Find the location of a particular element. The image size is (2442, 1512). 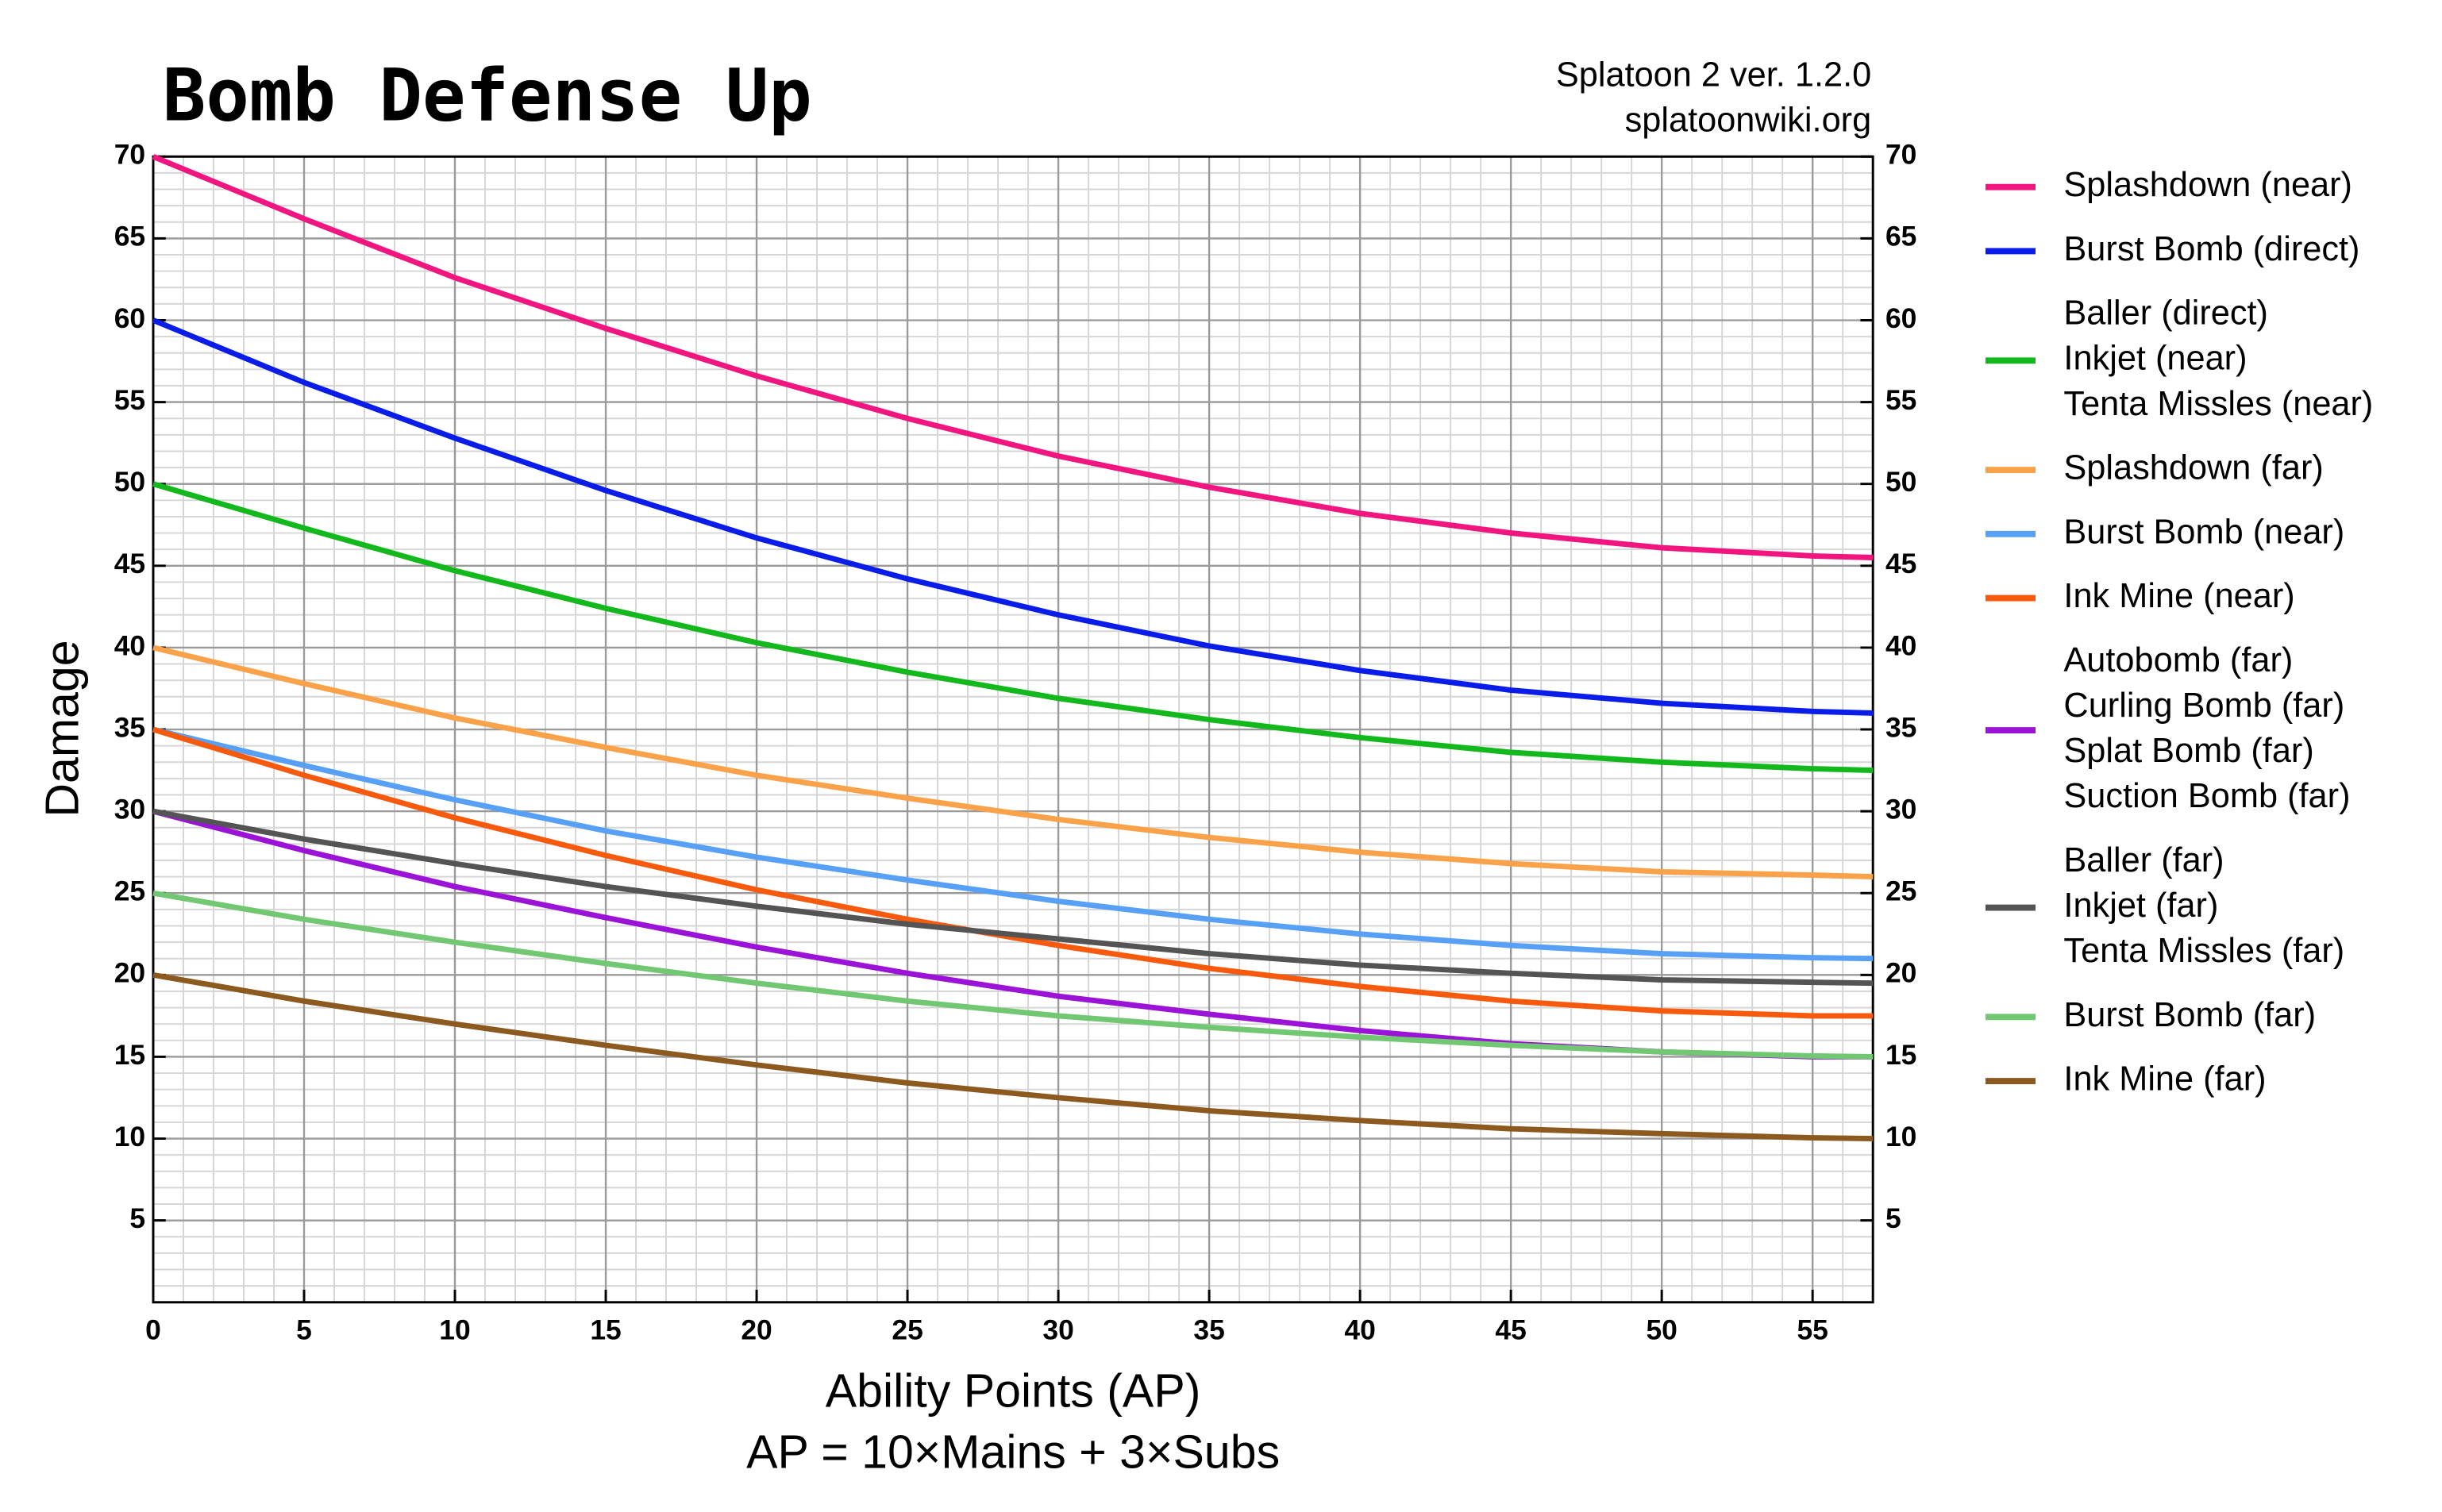

y-tick-label: 20 is located at coordinates (129, 973).